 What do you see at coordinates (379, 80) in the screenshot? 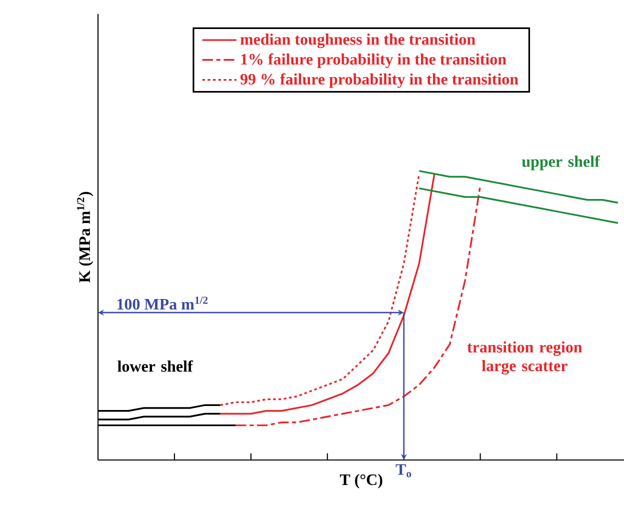
I see `legend-label: 99 % failure probability in the transition` at bounding box center [379, 80].